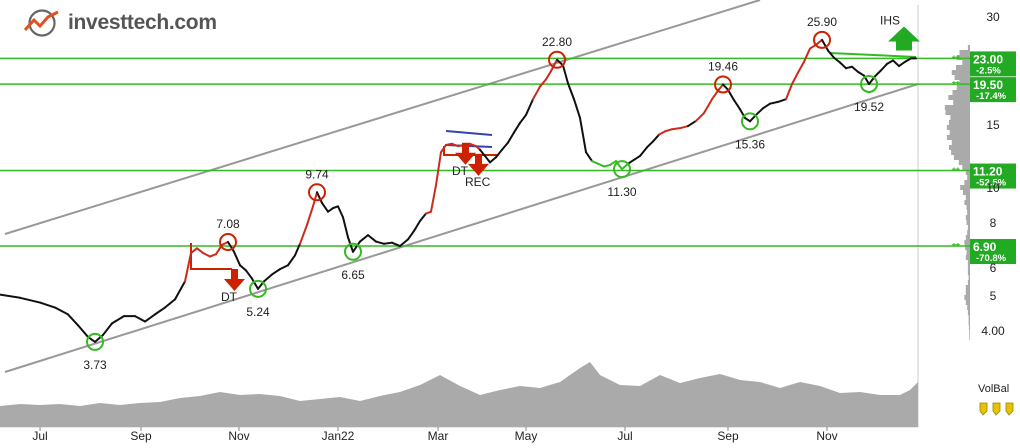  What do you see at coordinates (750, 144) in the screenshot?
I see `low-label: 15.36` at bounding box center [750, 144].